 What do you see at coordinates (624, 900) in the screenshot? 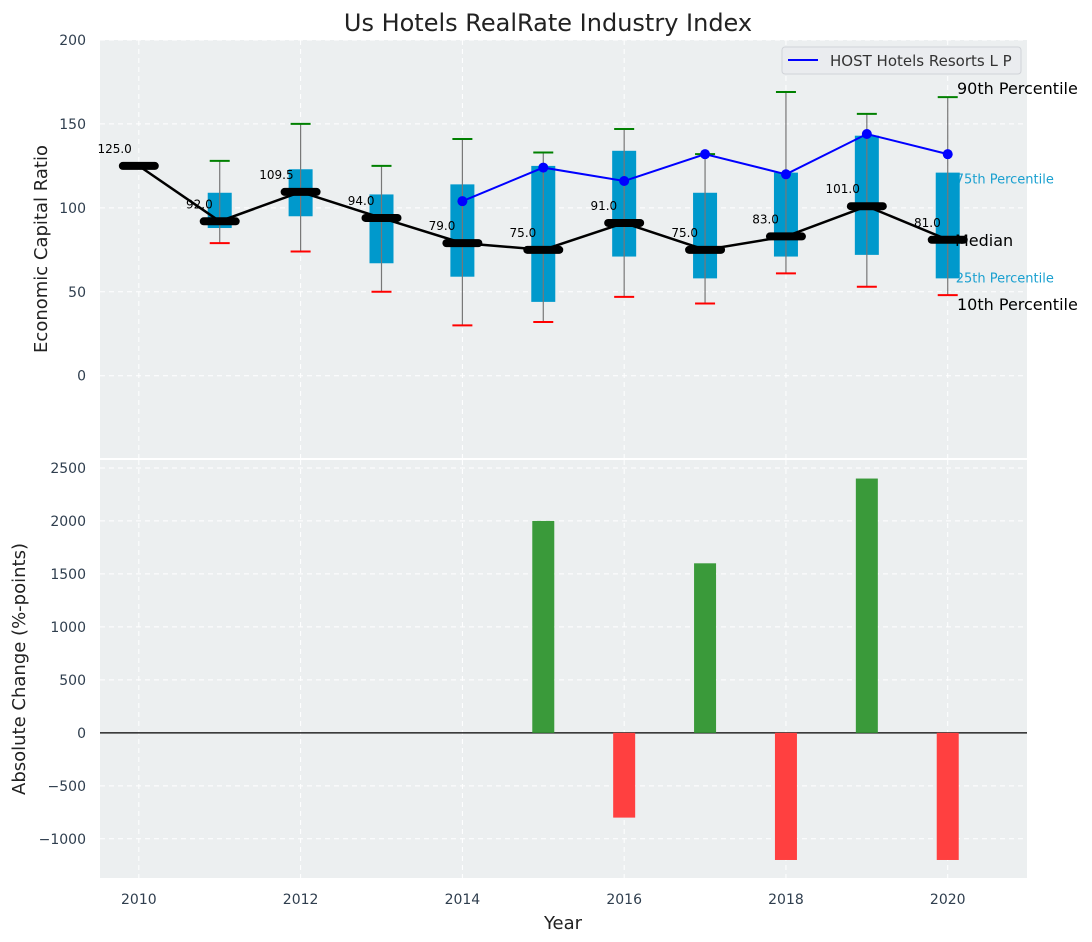
I see `x-tick-label: 2016` at bounding box center [624, 900].